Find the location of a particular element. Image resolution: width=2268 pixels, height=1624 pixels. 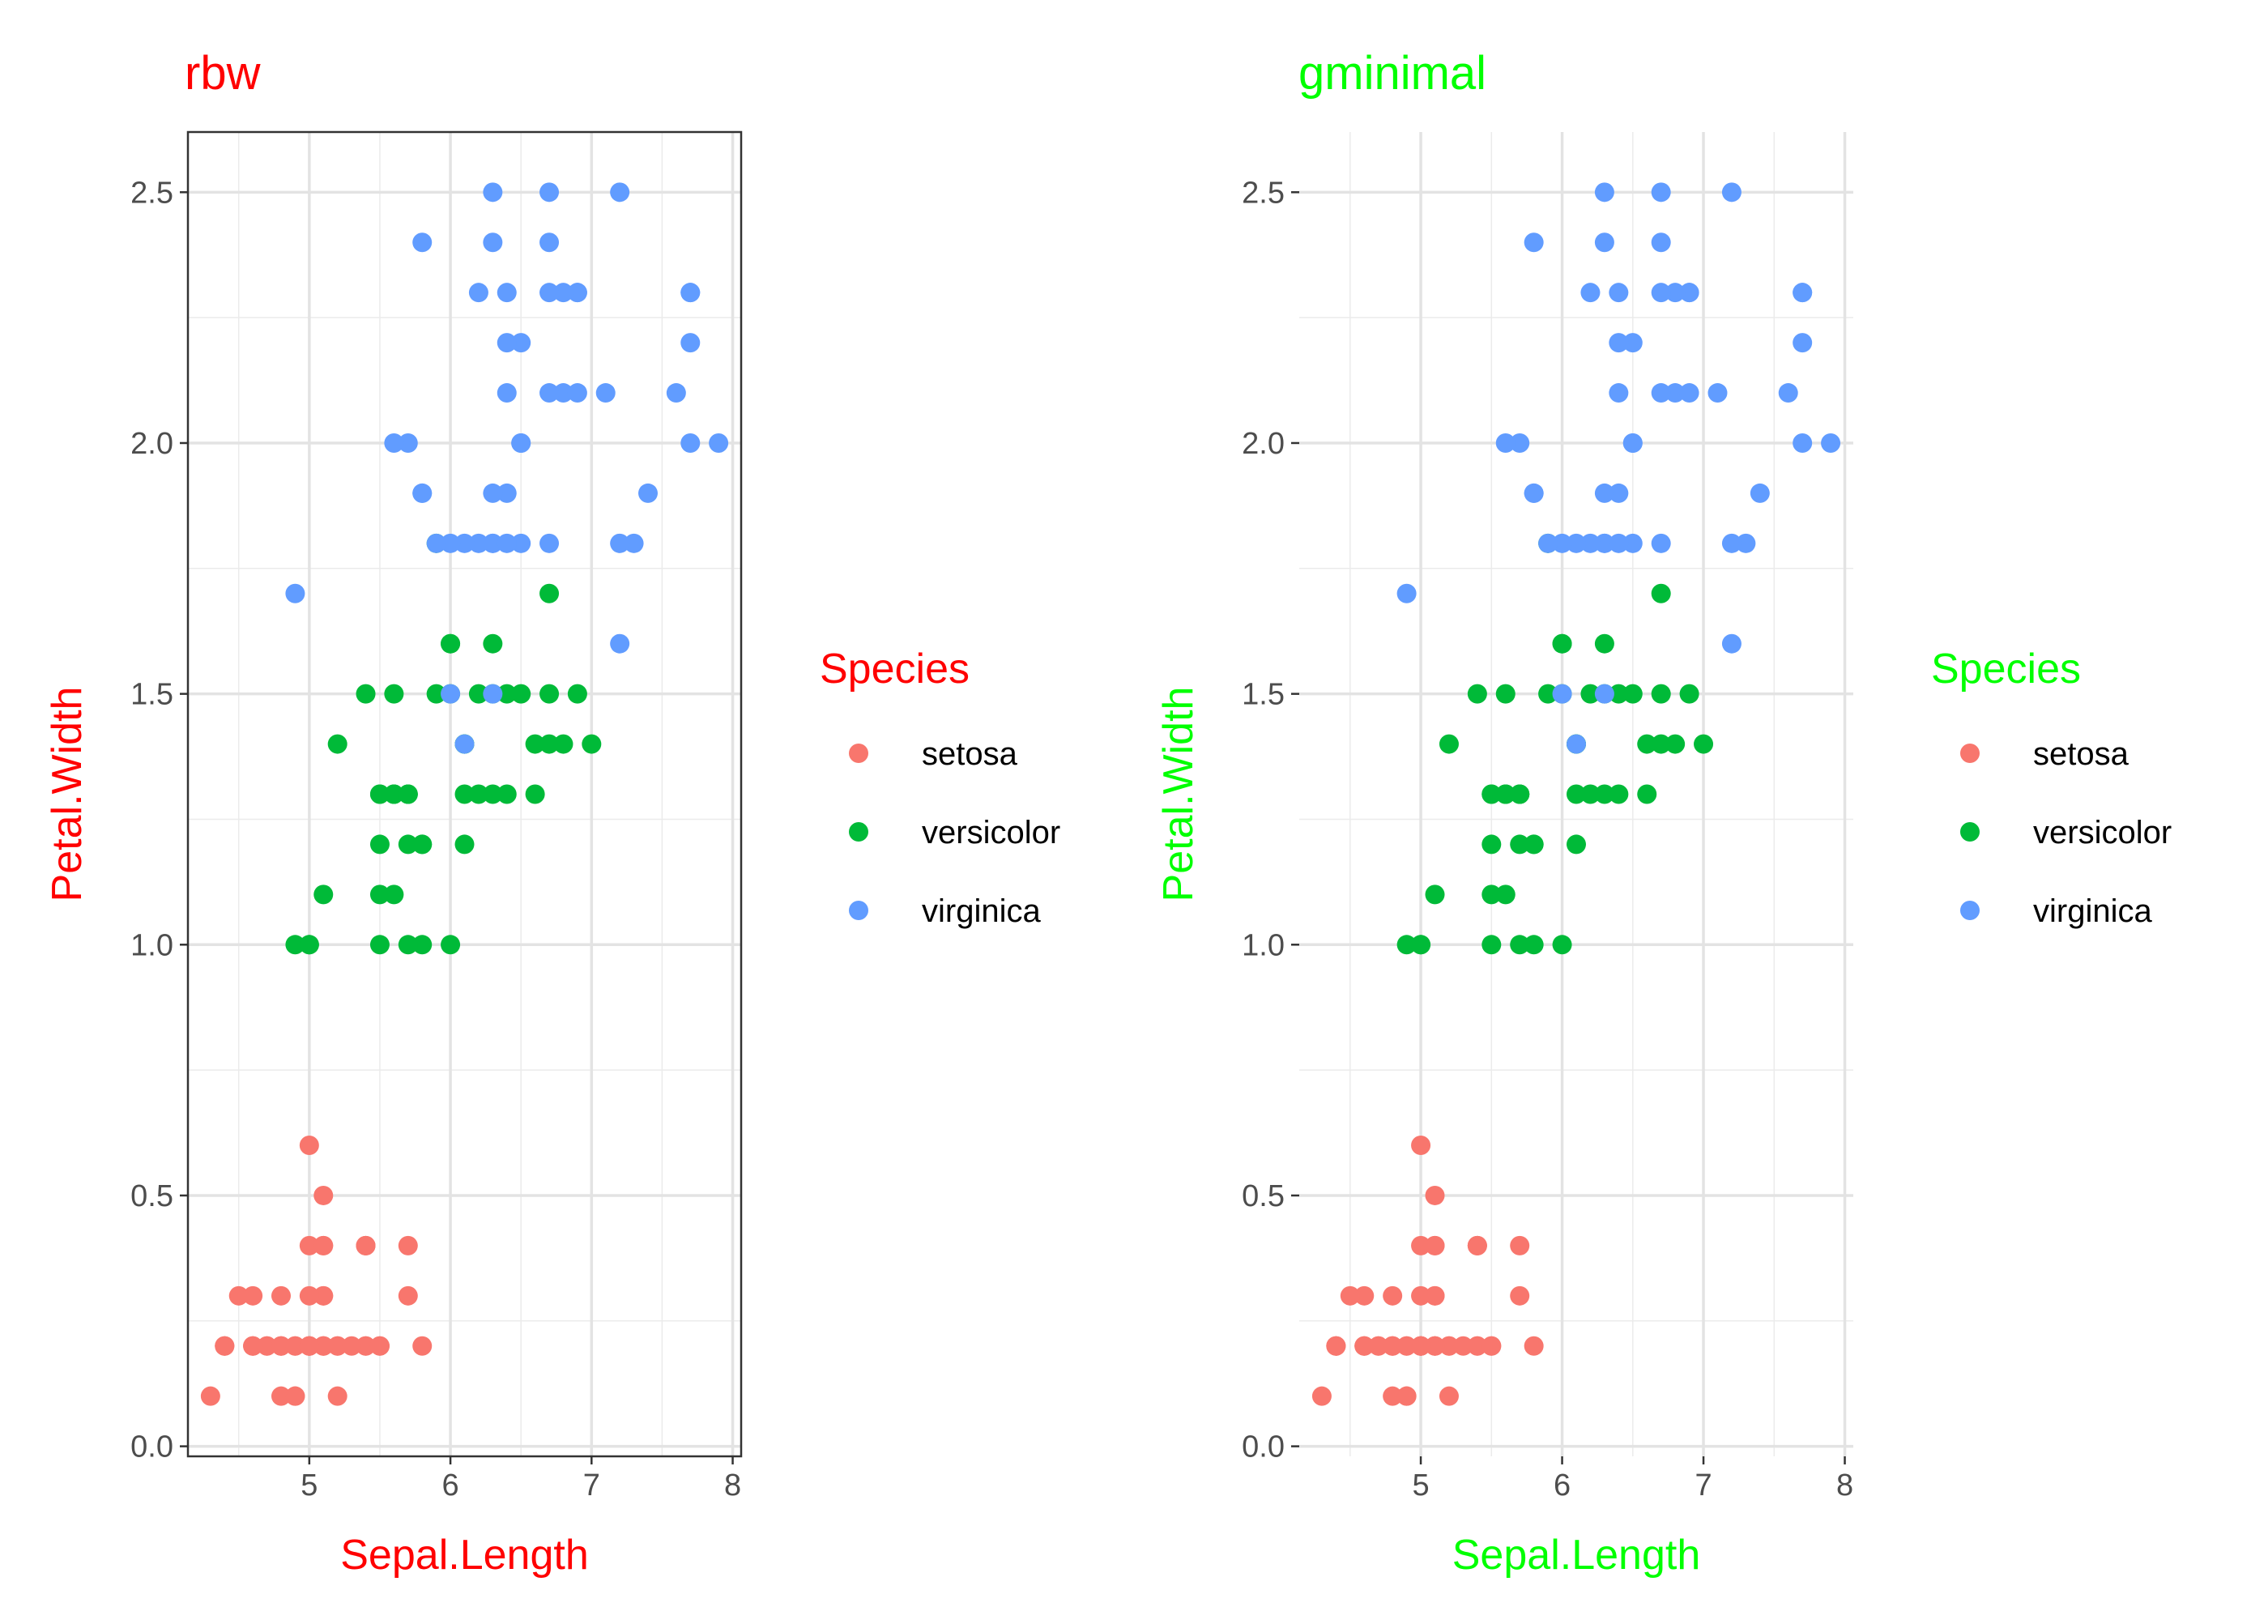

y-tick-label: 1.5 is located at coordinates (1263, 695).